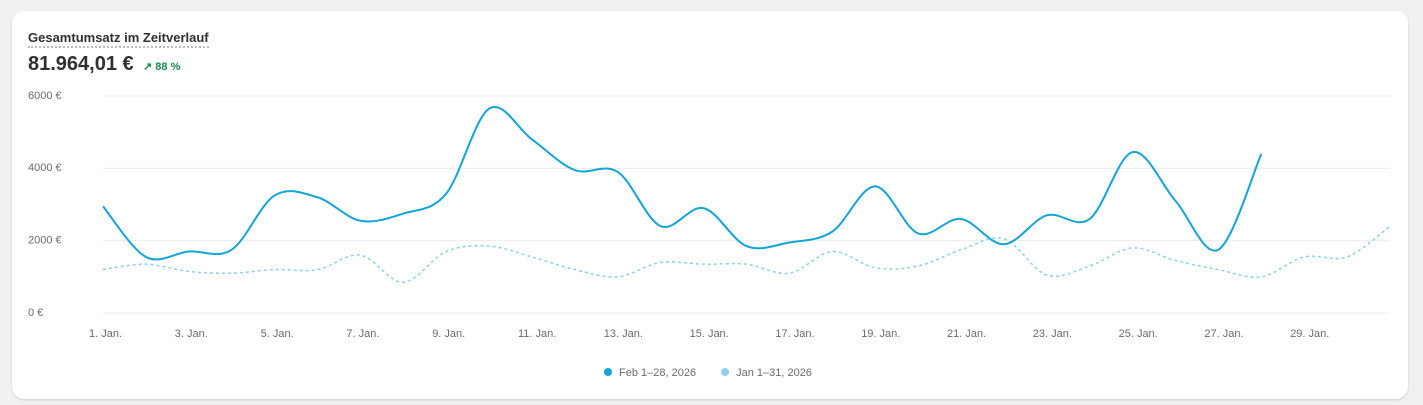 The image size is (1423, 405). What do you see at coordinates (709, 334) in the screenshot?
I see `x-tick-label: 15. Jan.` at bounding box center [709, 334].